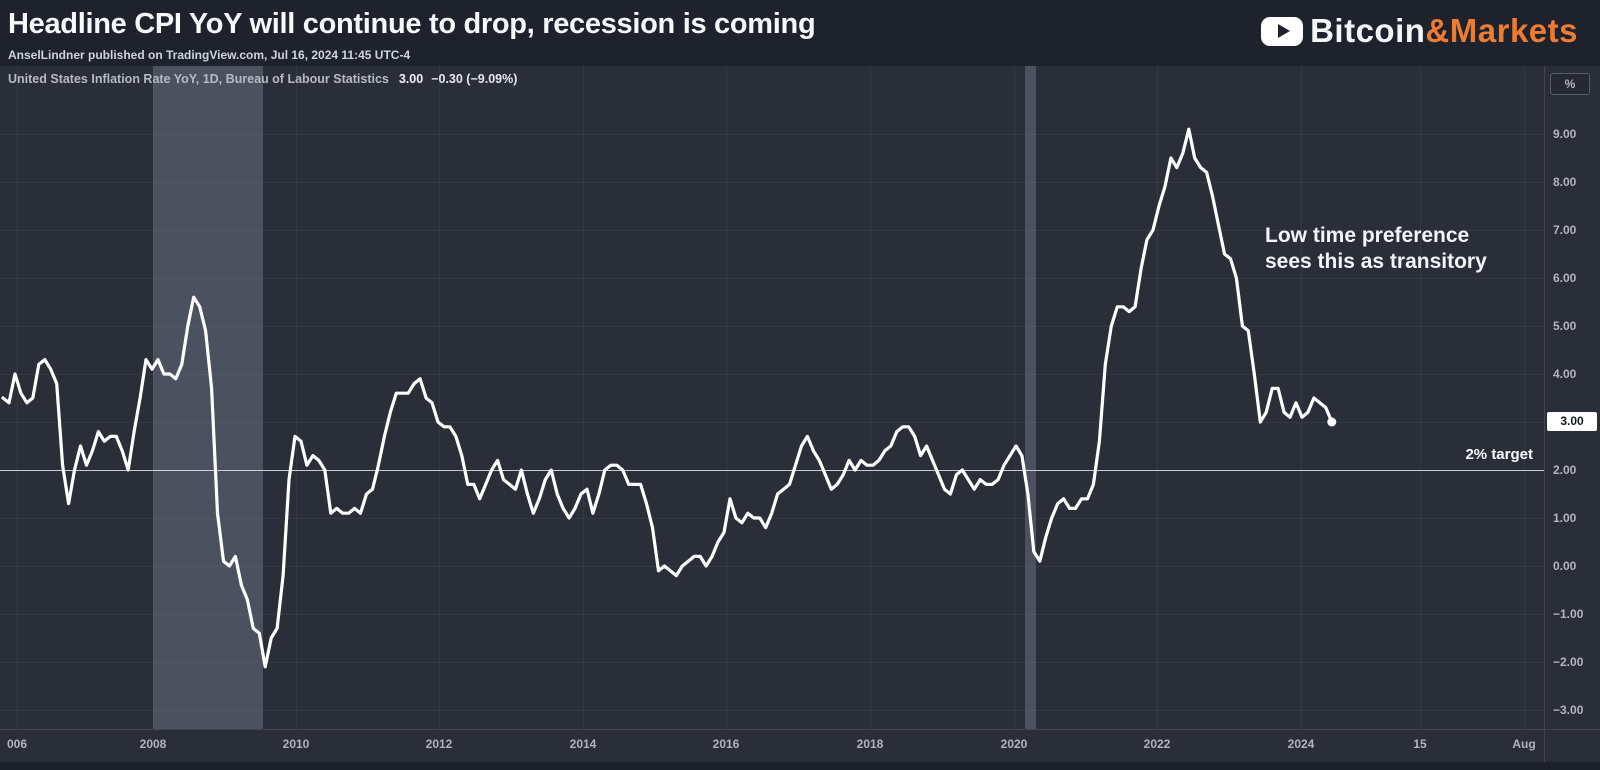 Image resolution: width=1600 pixels, height=770 pixels. What do you see at coordinates (153, 744) in the screenshot?
I see `time-tick-label: 2008` at bounding box center [153, 744].